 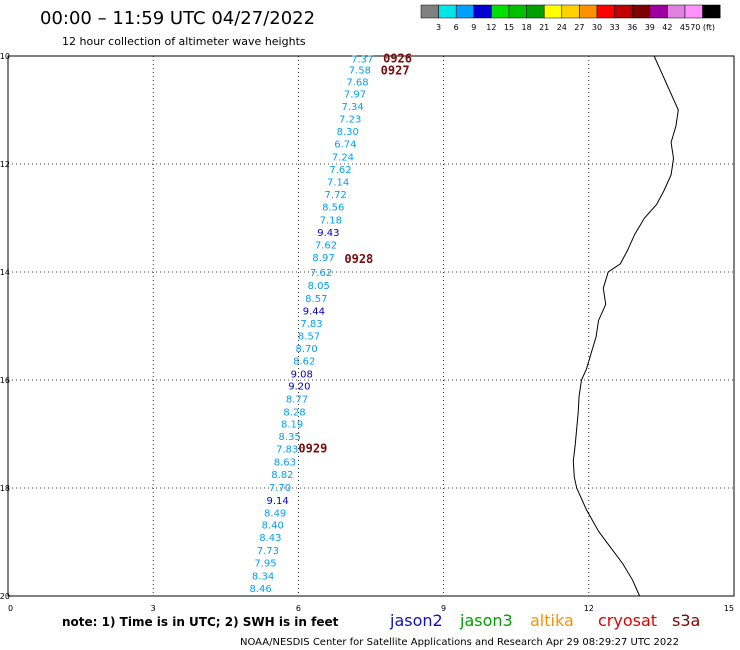 What do you see at coordinates (268, 551) in the screenshot?
I see `wave-height-value: 7.73` at bounding box center [268, 551].